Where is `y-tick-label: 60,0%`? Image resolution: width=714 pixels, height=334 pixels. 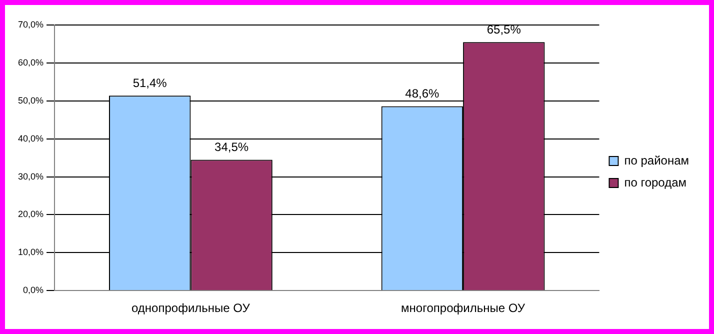
y-tick-label: 60,0% is located at coordinates (31, 62).